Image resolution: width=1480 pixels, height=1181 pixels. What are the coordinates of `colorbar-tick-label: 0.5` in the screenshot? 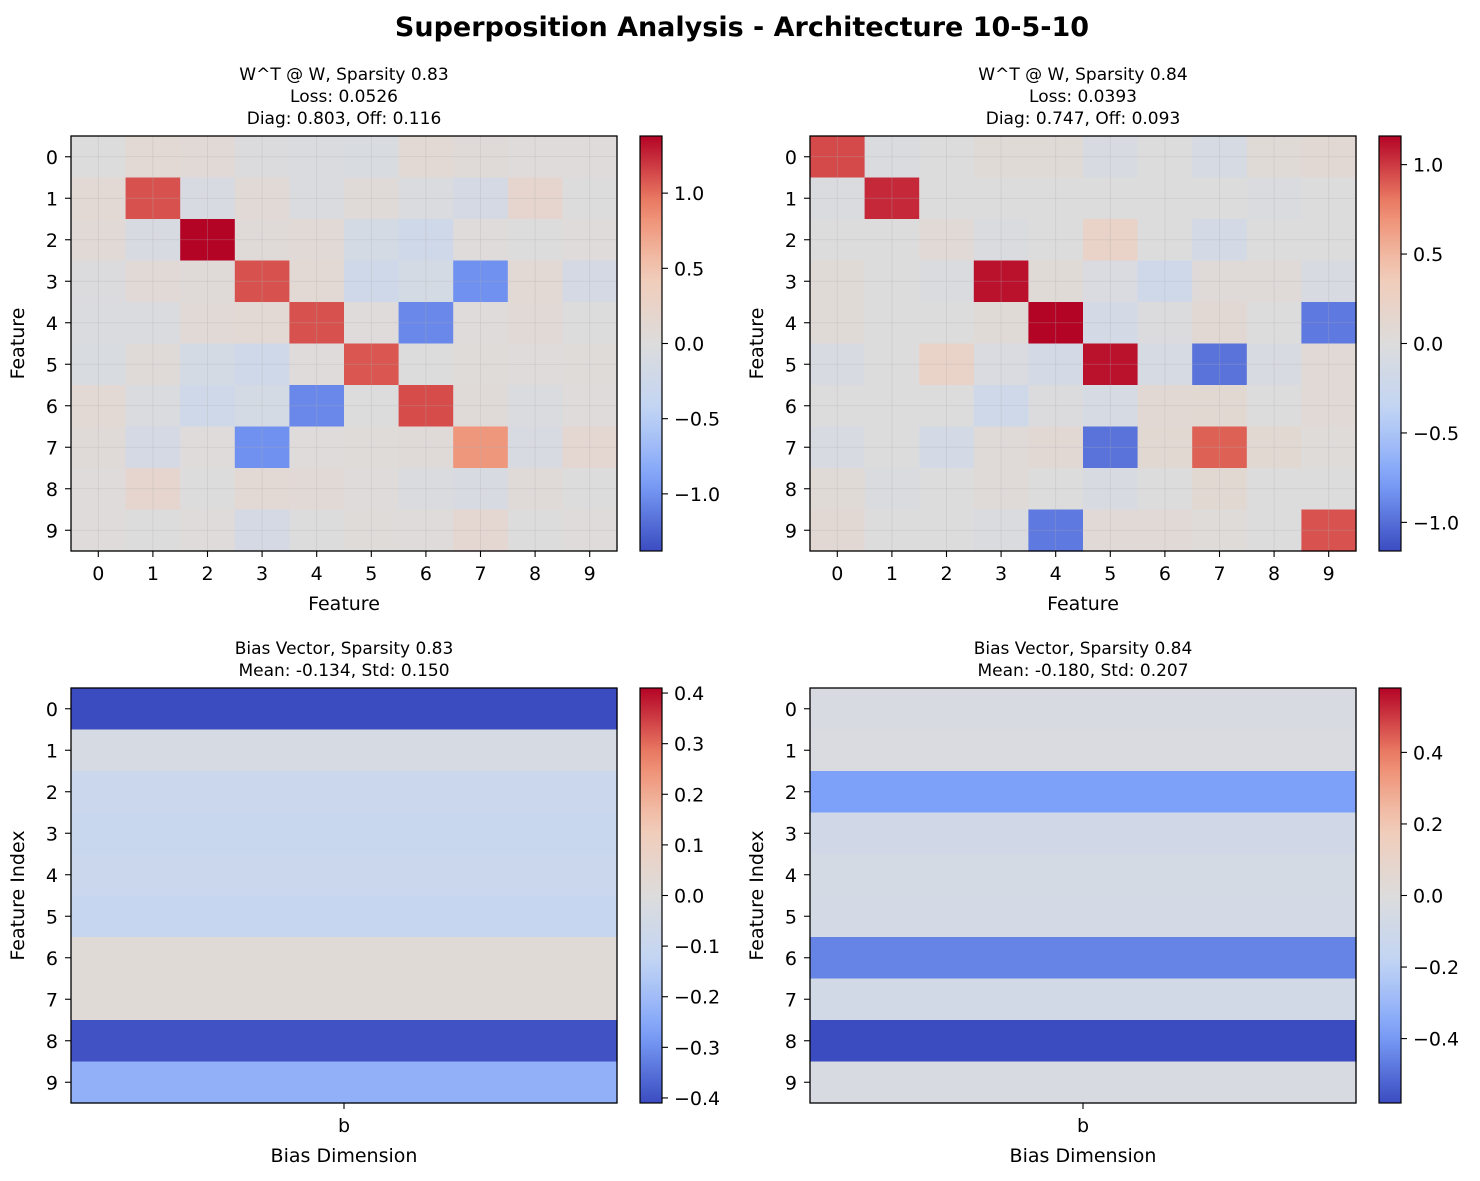 It's located at (689, 269).